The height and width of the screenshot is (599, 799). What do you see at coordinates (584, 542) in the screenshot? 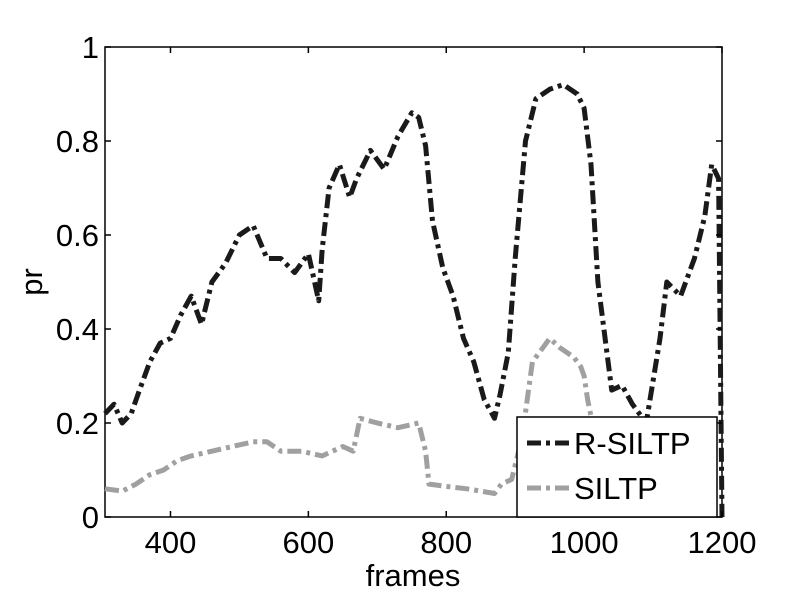
I see `x-tick-label: 1000` at bounding box center [584, 542].